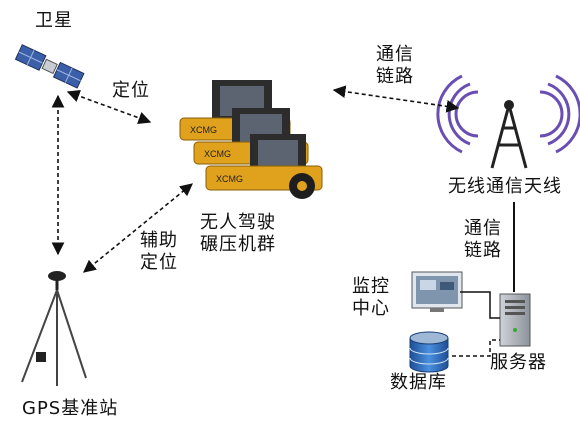 The image size is (580, 431). I want to click on label-aux-positioning: 辅助 定位, so click(159, 251).